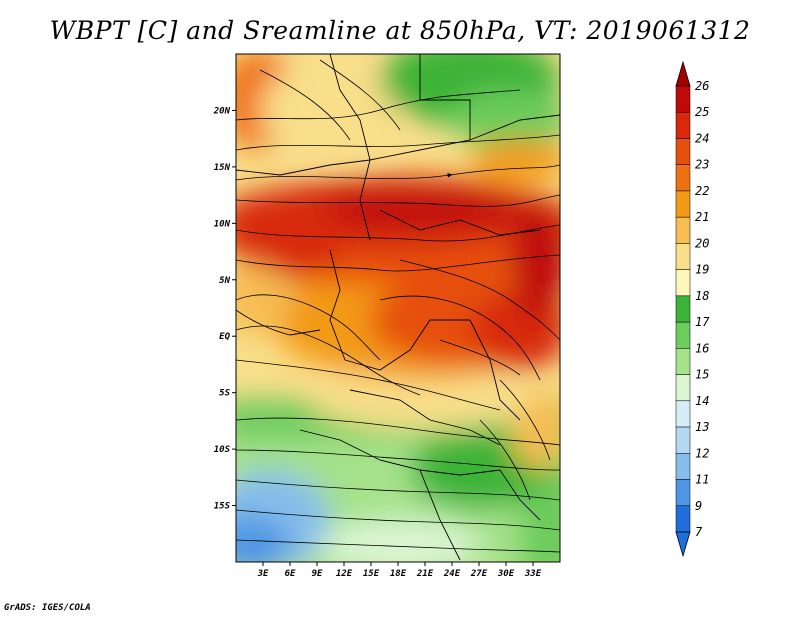 This screenshot has width=800, height=618. What do you see at coordinates (702, 217) in the screenshot?
I see `colorbar-label: 21` at bounding box center [702, 217].